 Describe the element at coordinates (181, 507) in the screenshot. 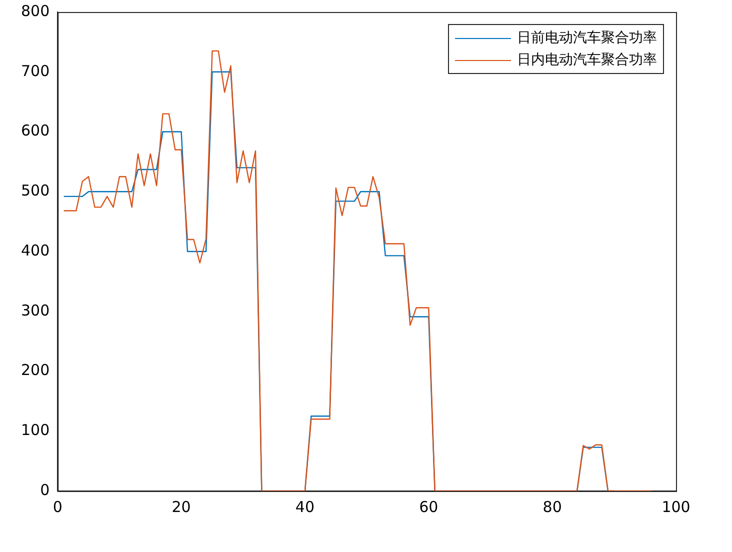

I see `x-tick-label: 20` at that location.